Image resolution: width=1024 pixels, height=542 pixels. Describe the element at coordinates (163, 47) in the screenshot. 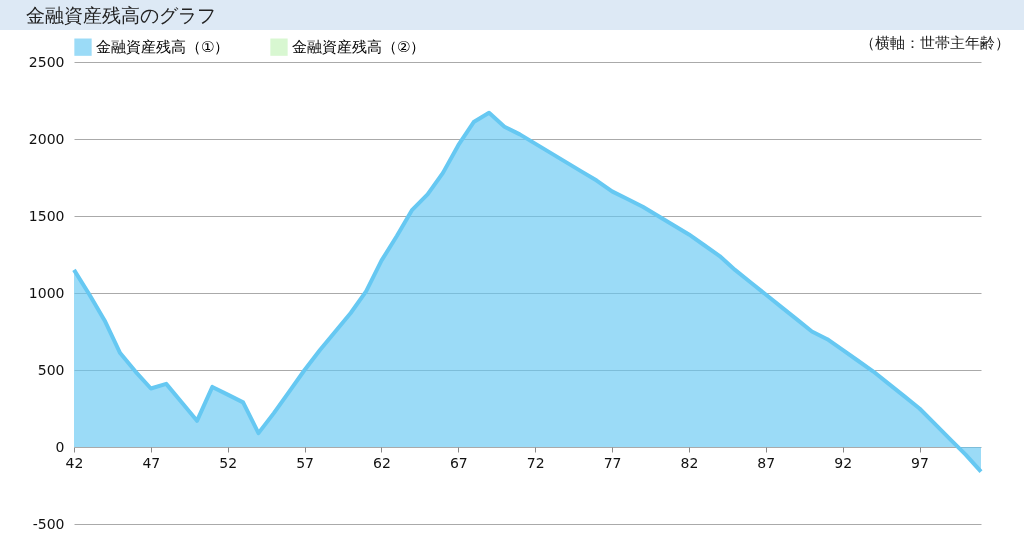

I see `legend-label: 金融資産残高（①）` at that location.